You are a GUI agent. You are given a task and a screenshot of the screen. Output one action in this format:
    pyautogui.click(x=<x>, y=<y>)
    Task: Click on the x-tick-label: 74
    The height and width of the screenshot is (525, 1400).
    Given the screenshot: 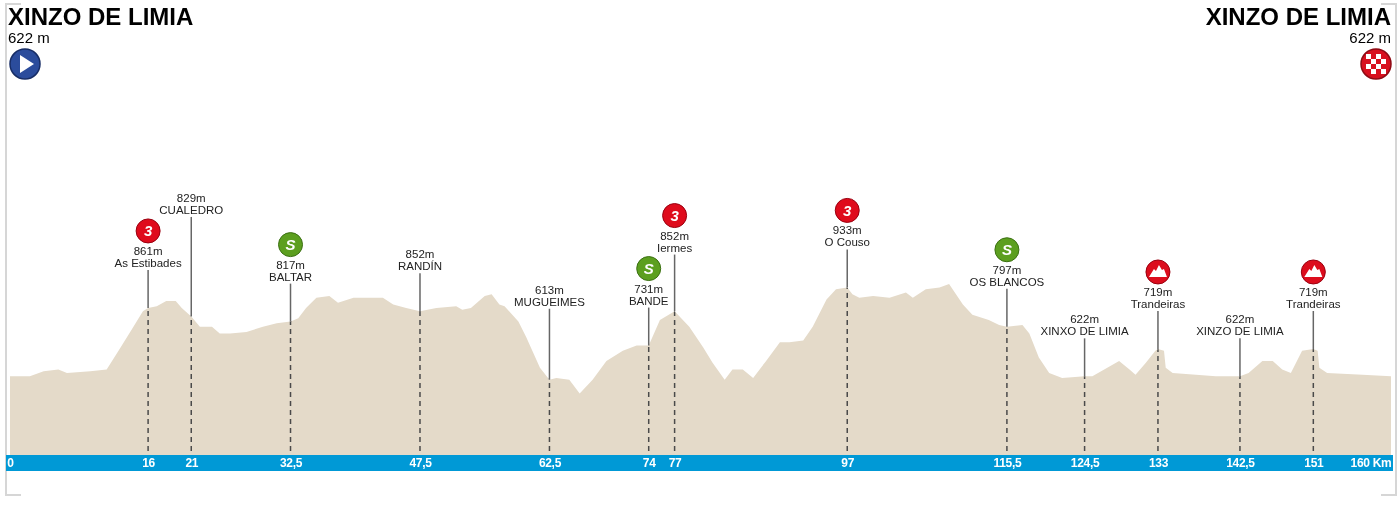 What is the action you would take?
    pyautogui.click(x=649, y=463)
    